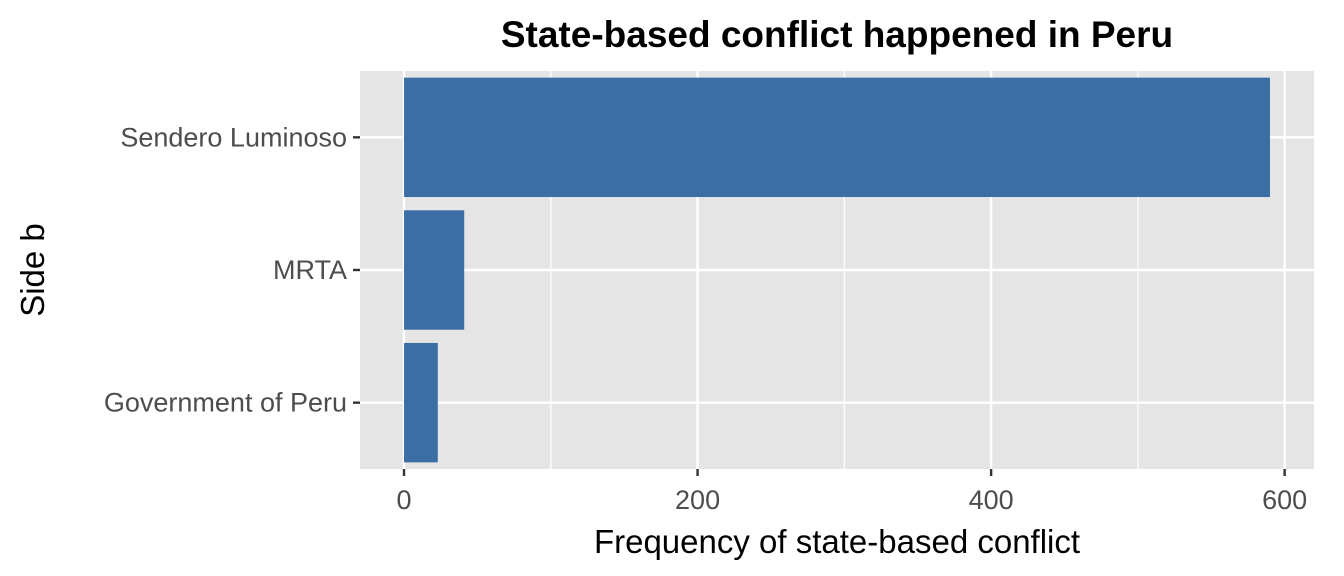  Describe the element at coordinates (697, 500) in the screenshot. I see `x-tick-label: 200` at that location.